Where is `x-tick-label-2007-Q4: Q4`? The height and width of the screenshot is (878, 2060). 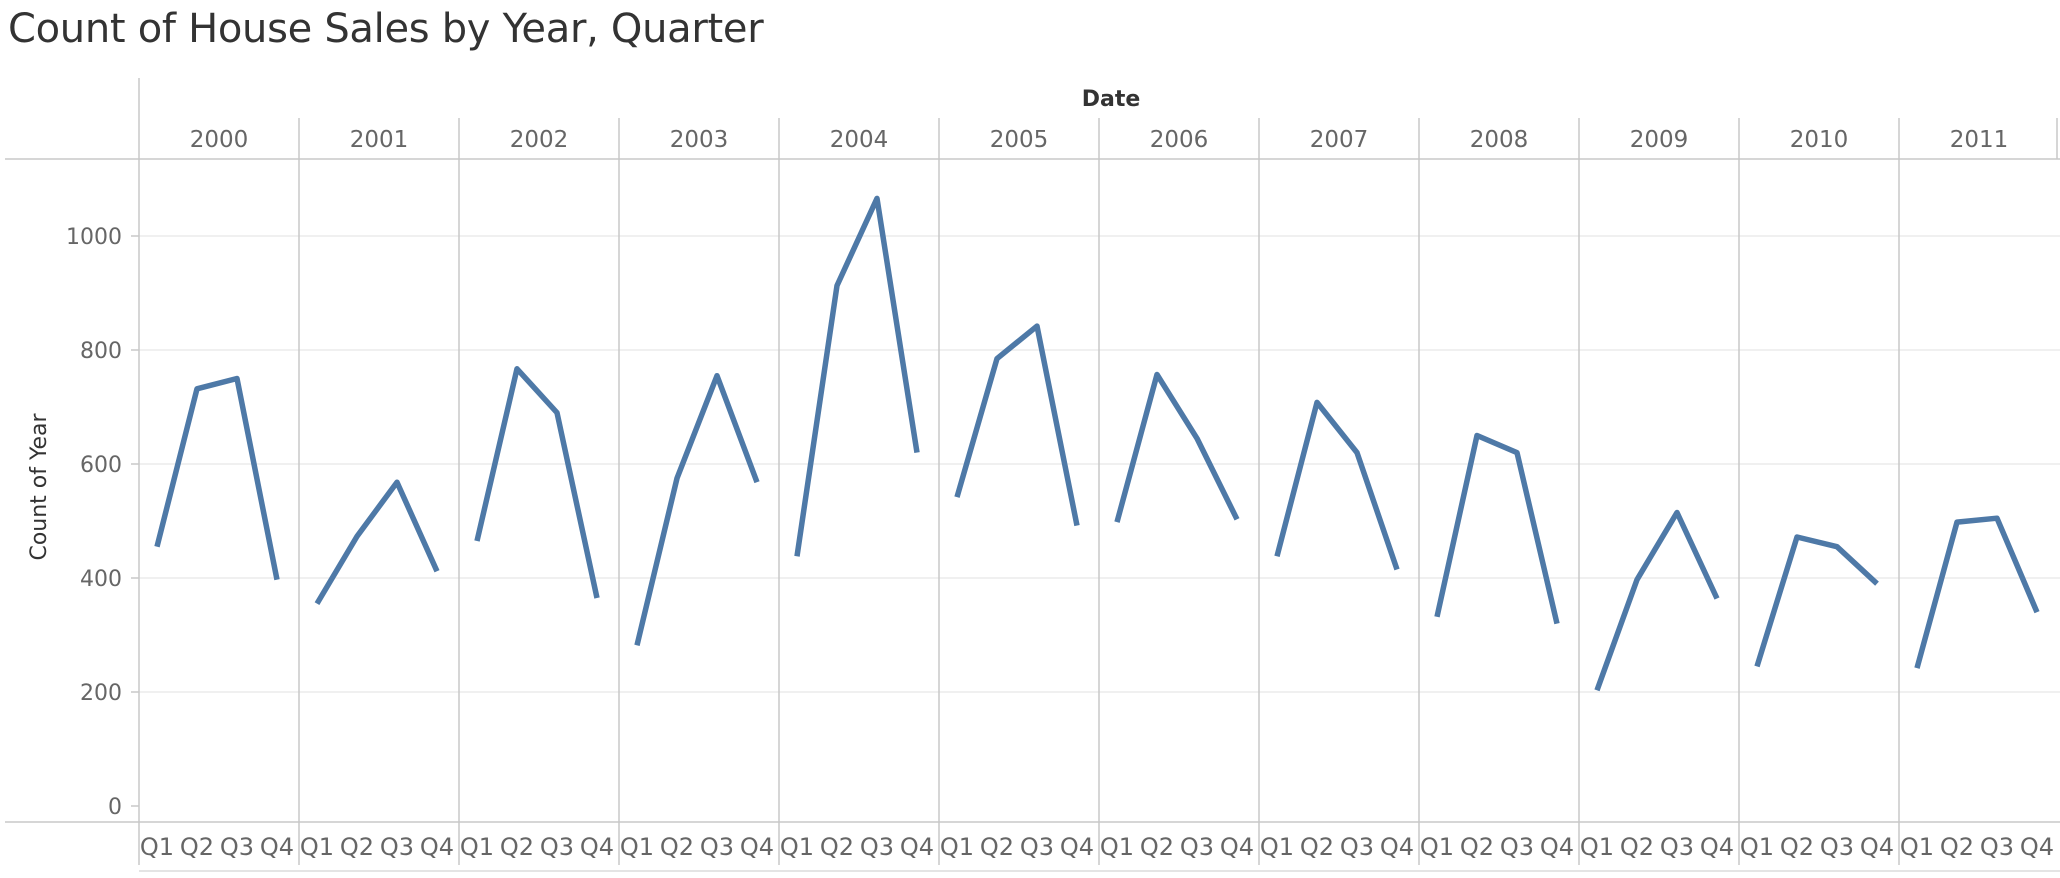 x-tick-label-2007-Q4: Q4 is located at coordinates (1397, 847).